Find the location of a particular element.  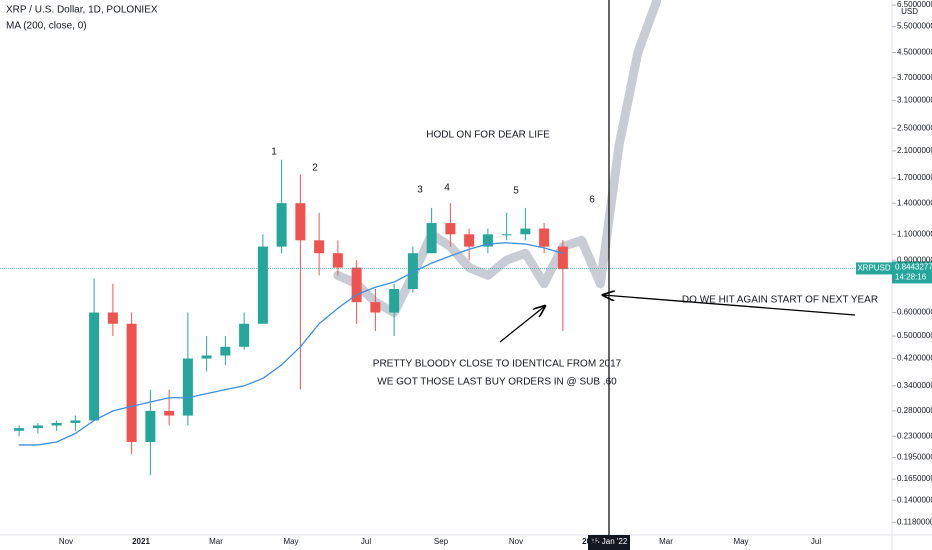

price-tag-name-bg is located at coordinates (874, 268).